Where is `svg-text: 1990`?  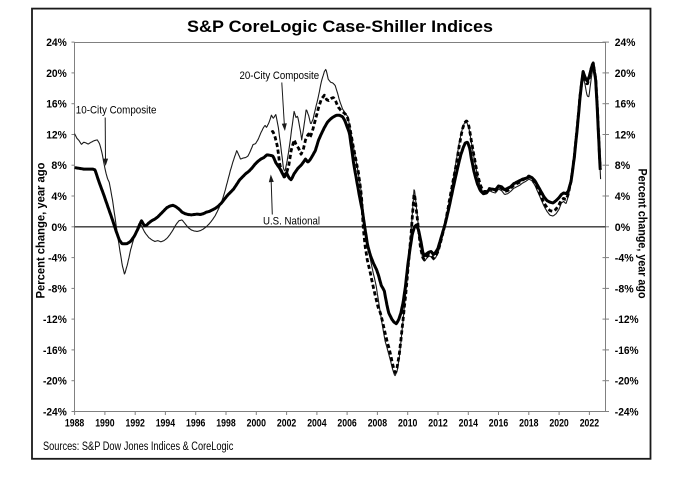 svg-text: 1990 is located at coordinates (104, 424).